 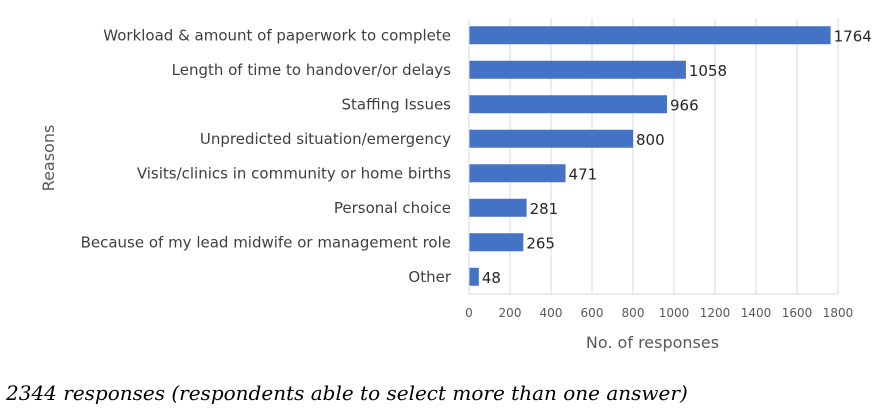 I want to click on category-label: Unpredicted situation/emergency, so click(x=325, y=139).